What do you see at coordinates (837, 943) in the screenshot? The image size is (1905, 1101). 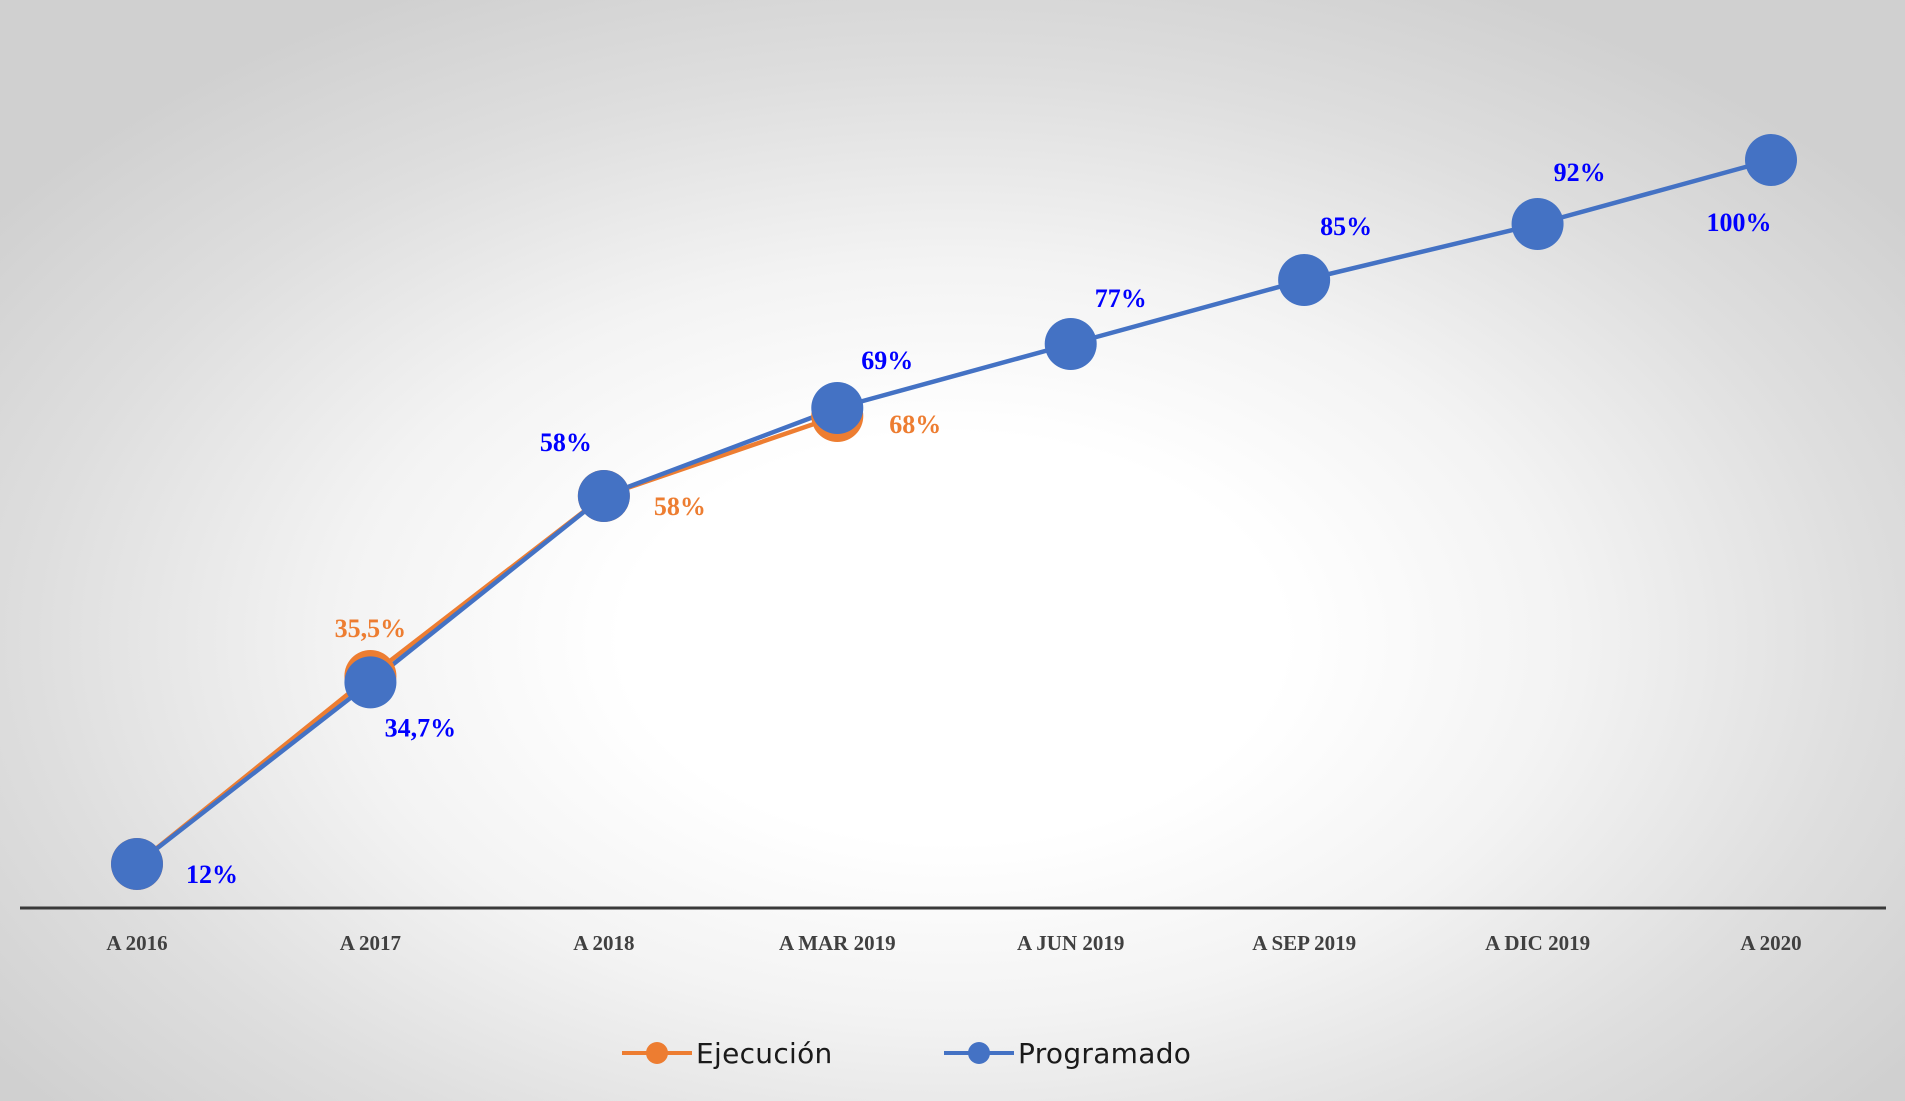 I see `x-tick-label: A MAR 2019` at bounding box center [837, 943].